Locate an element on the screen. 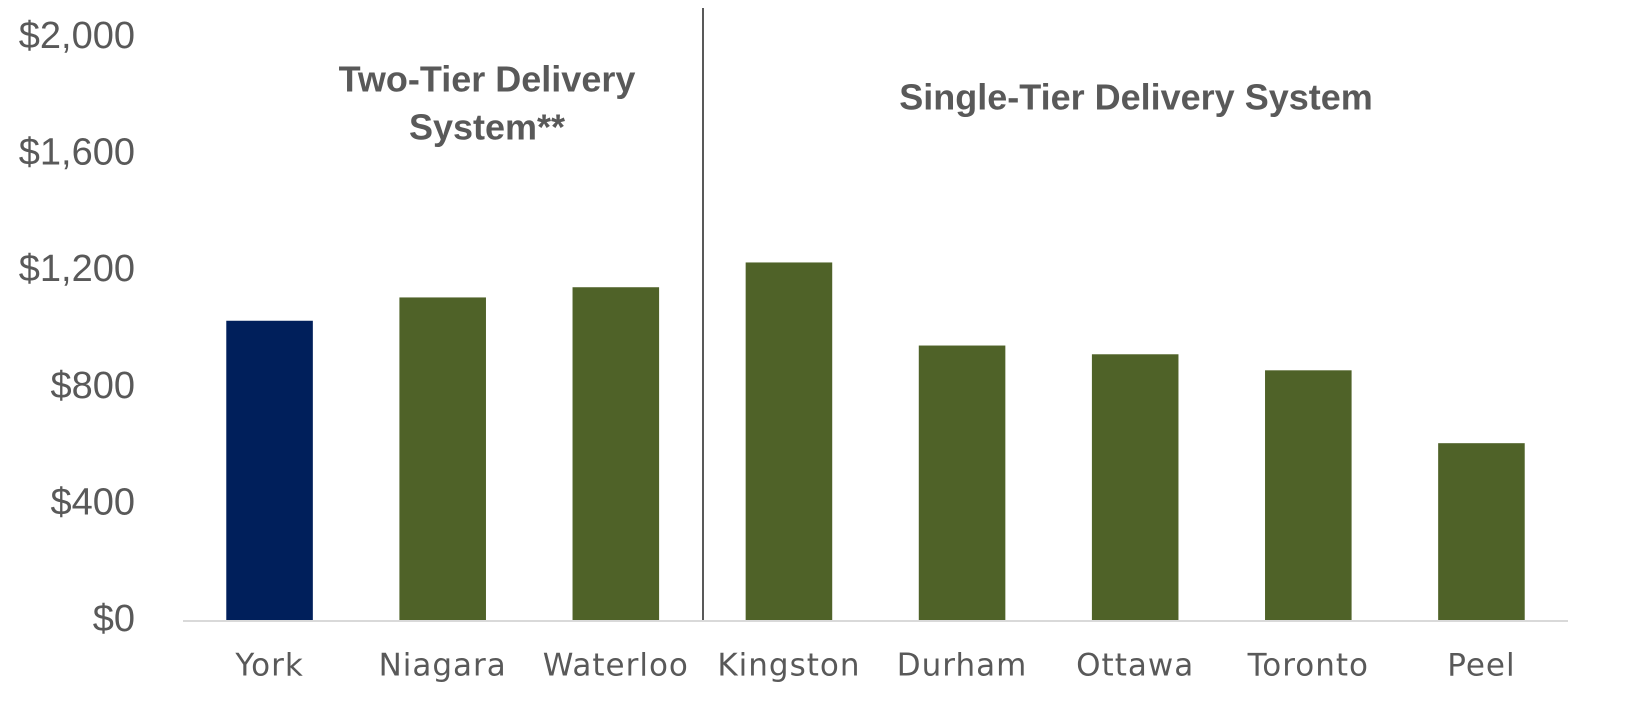 Image resolution: width=1640 pixels, height=719 pixels. y-tick-label: $800 is located at coordinates (92, 386).